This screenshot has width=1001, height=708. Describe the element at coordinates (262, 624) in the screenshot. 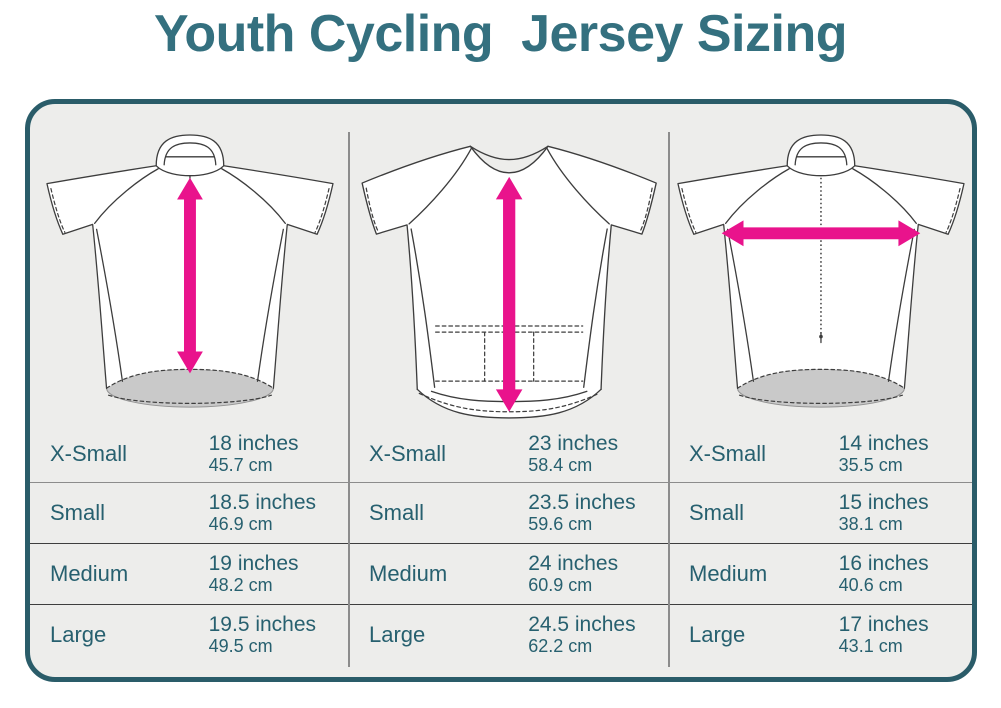

I see `value-inches: 19.5 inches` at that location.